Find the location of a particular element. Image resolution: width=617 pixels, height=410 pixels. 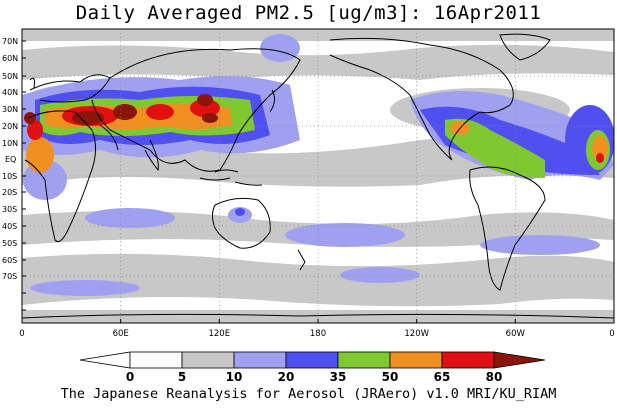

lat-label: 30N is located at coordinates (10, 109).